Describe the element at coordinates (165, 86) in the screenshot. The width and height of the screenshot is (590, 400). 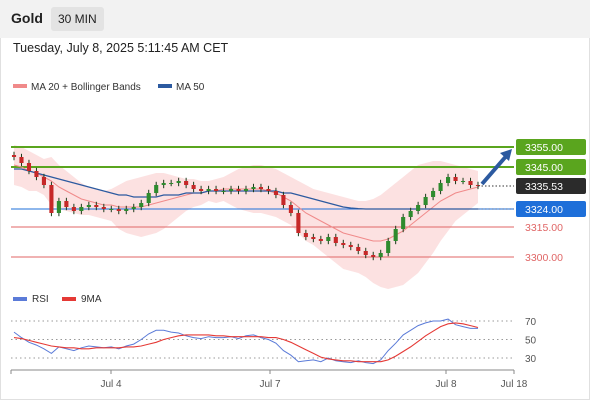
I see `ma50-legend-swatch` at that location.